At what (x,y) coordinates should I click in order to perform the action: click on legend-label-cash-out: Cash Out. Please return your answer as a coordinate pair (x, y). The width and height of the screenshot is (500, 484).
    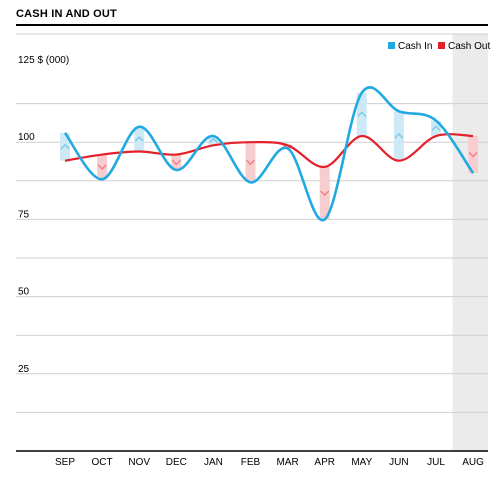
    Looking at the image, I should click on (469, 46).